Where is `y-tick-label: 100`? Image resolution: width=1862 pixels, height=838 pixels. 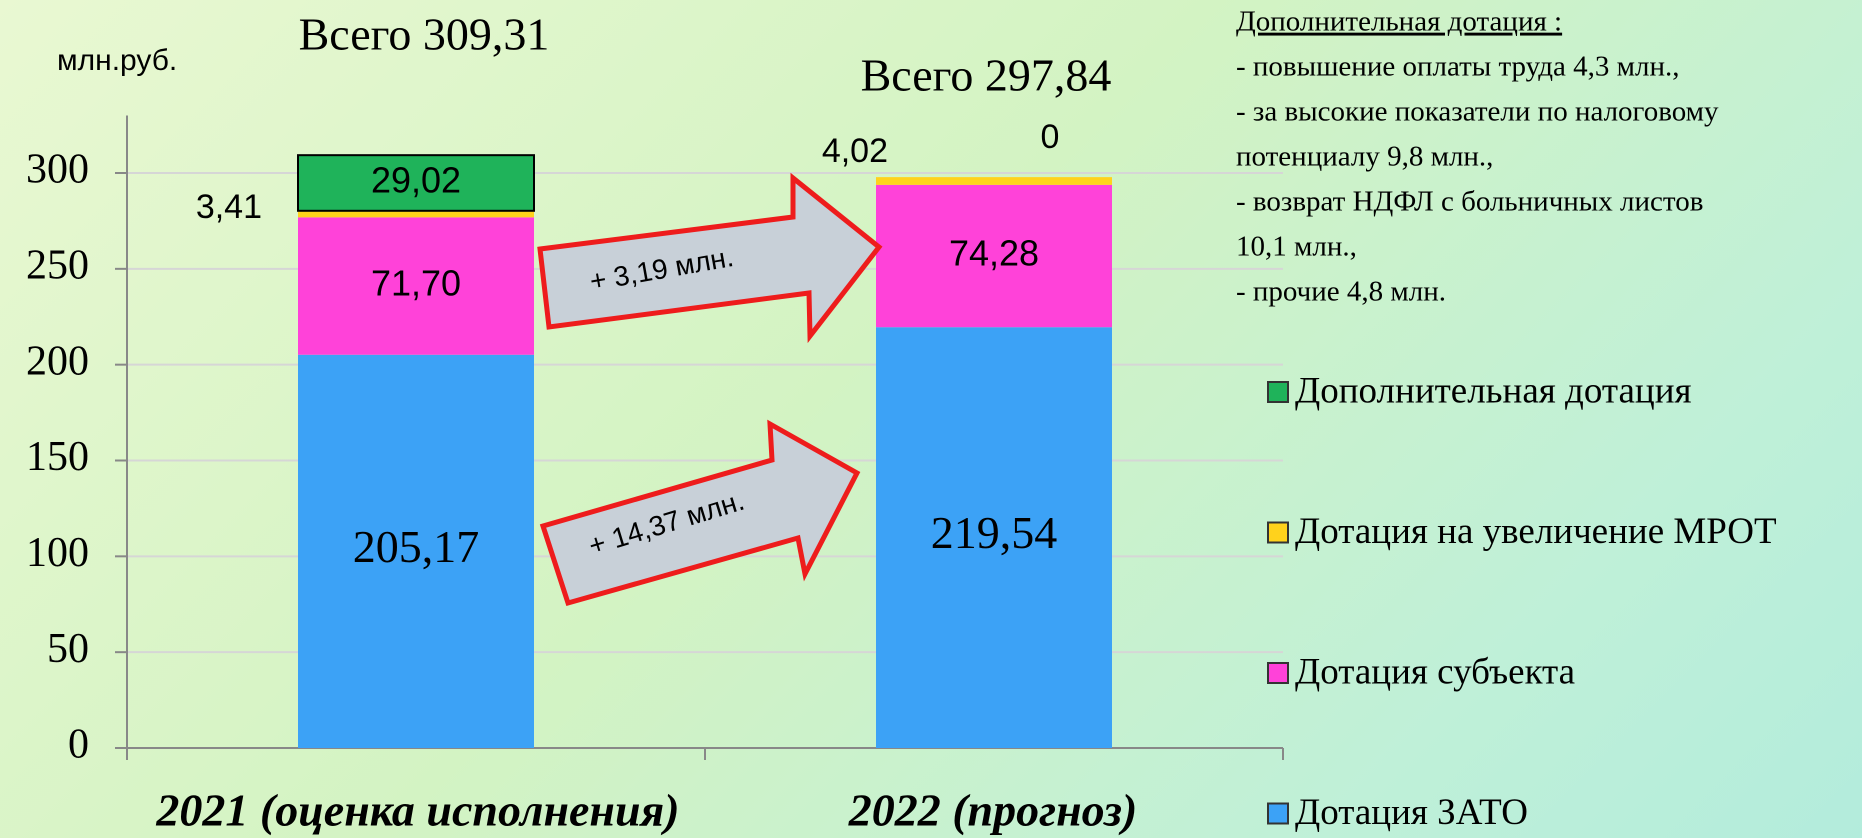
y-tick-label: 100 is located at coordinates (57, 553).